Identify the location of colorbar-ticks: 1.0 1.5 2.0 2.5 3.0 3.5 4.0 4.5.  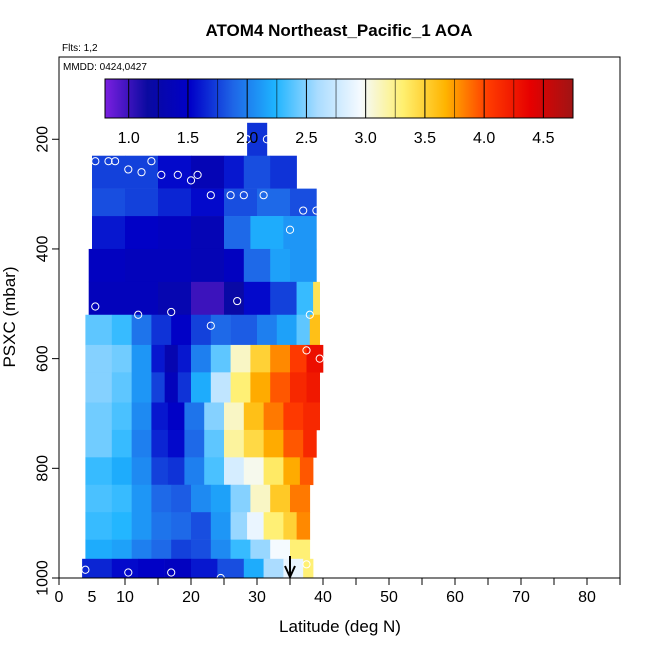
(336, 113).